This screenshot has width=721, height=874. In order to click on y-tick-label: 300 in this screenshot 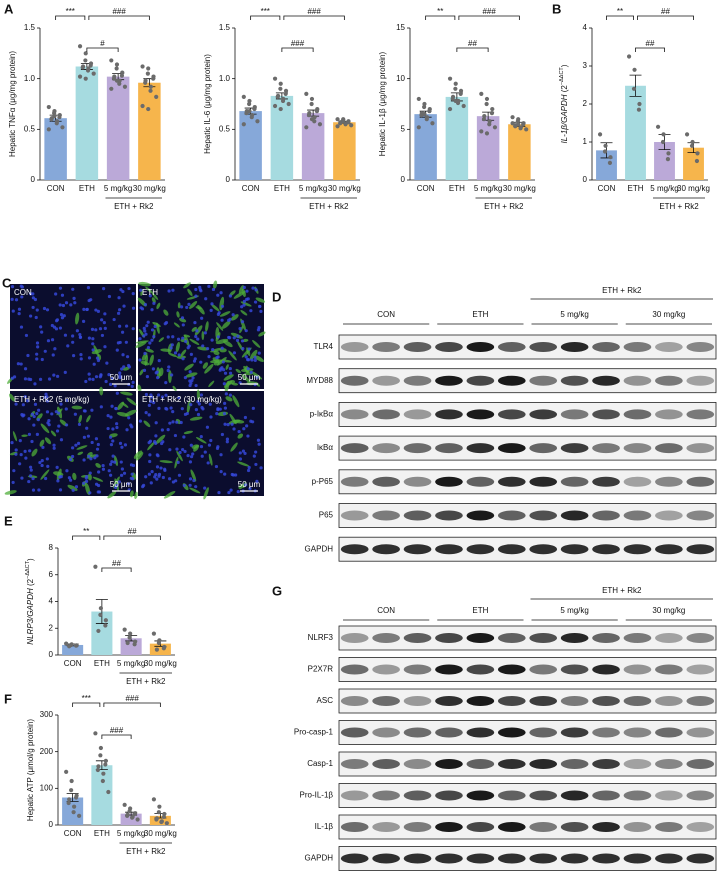, I will do `click(47, 714)`.